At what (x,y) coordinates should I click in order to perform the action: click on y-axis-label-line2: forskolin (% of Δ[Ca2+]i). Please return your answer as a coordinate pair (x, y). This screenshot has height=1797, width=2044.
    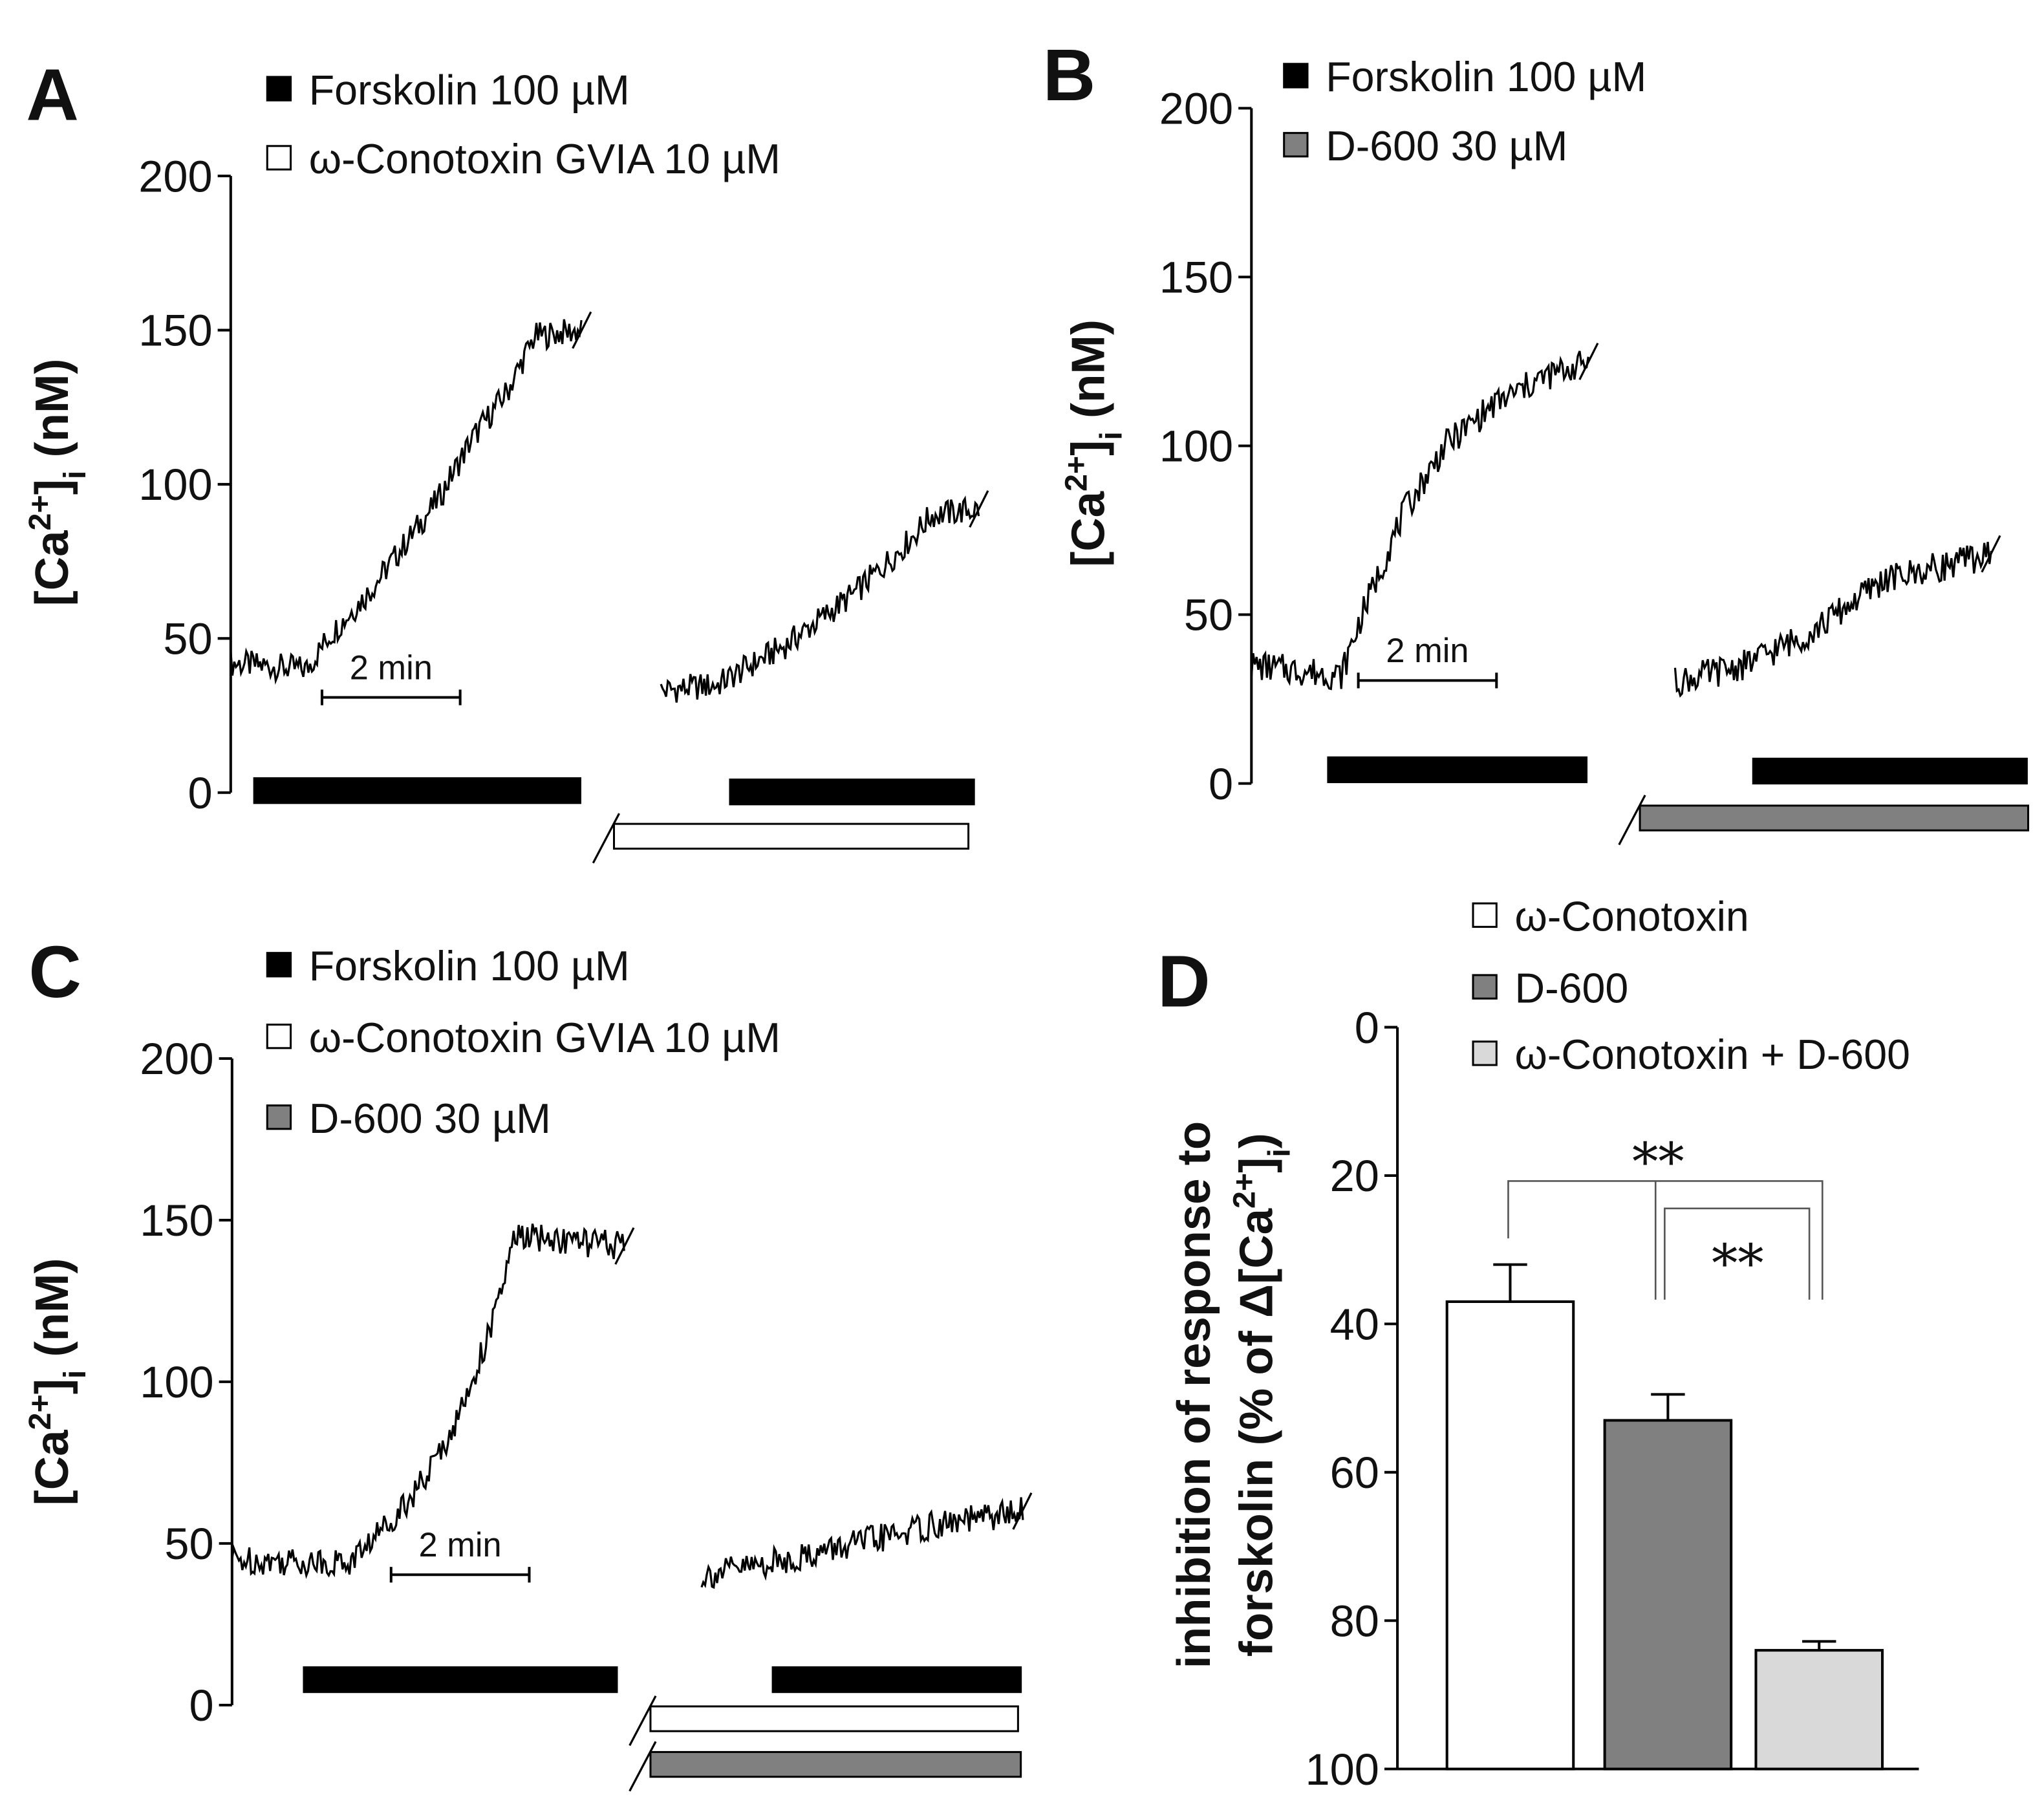
    Looking at the image, I should click on (1262, 1395).